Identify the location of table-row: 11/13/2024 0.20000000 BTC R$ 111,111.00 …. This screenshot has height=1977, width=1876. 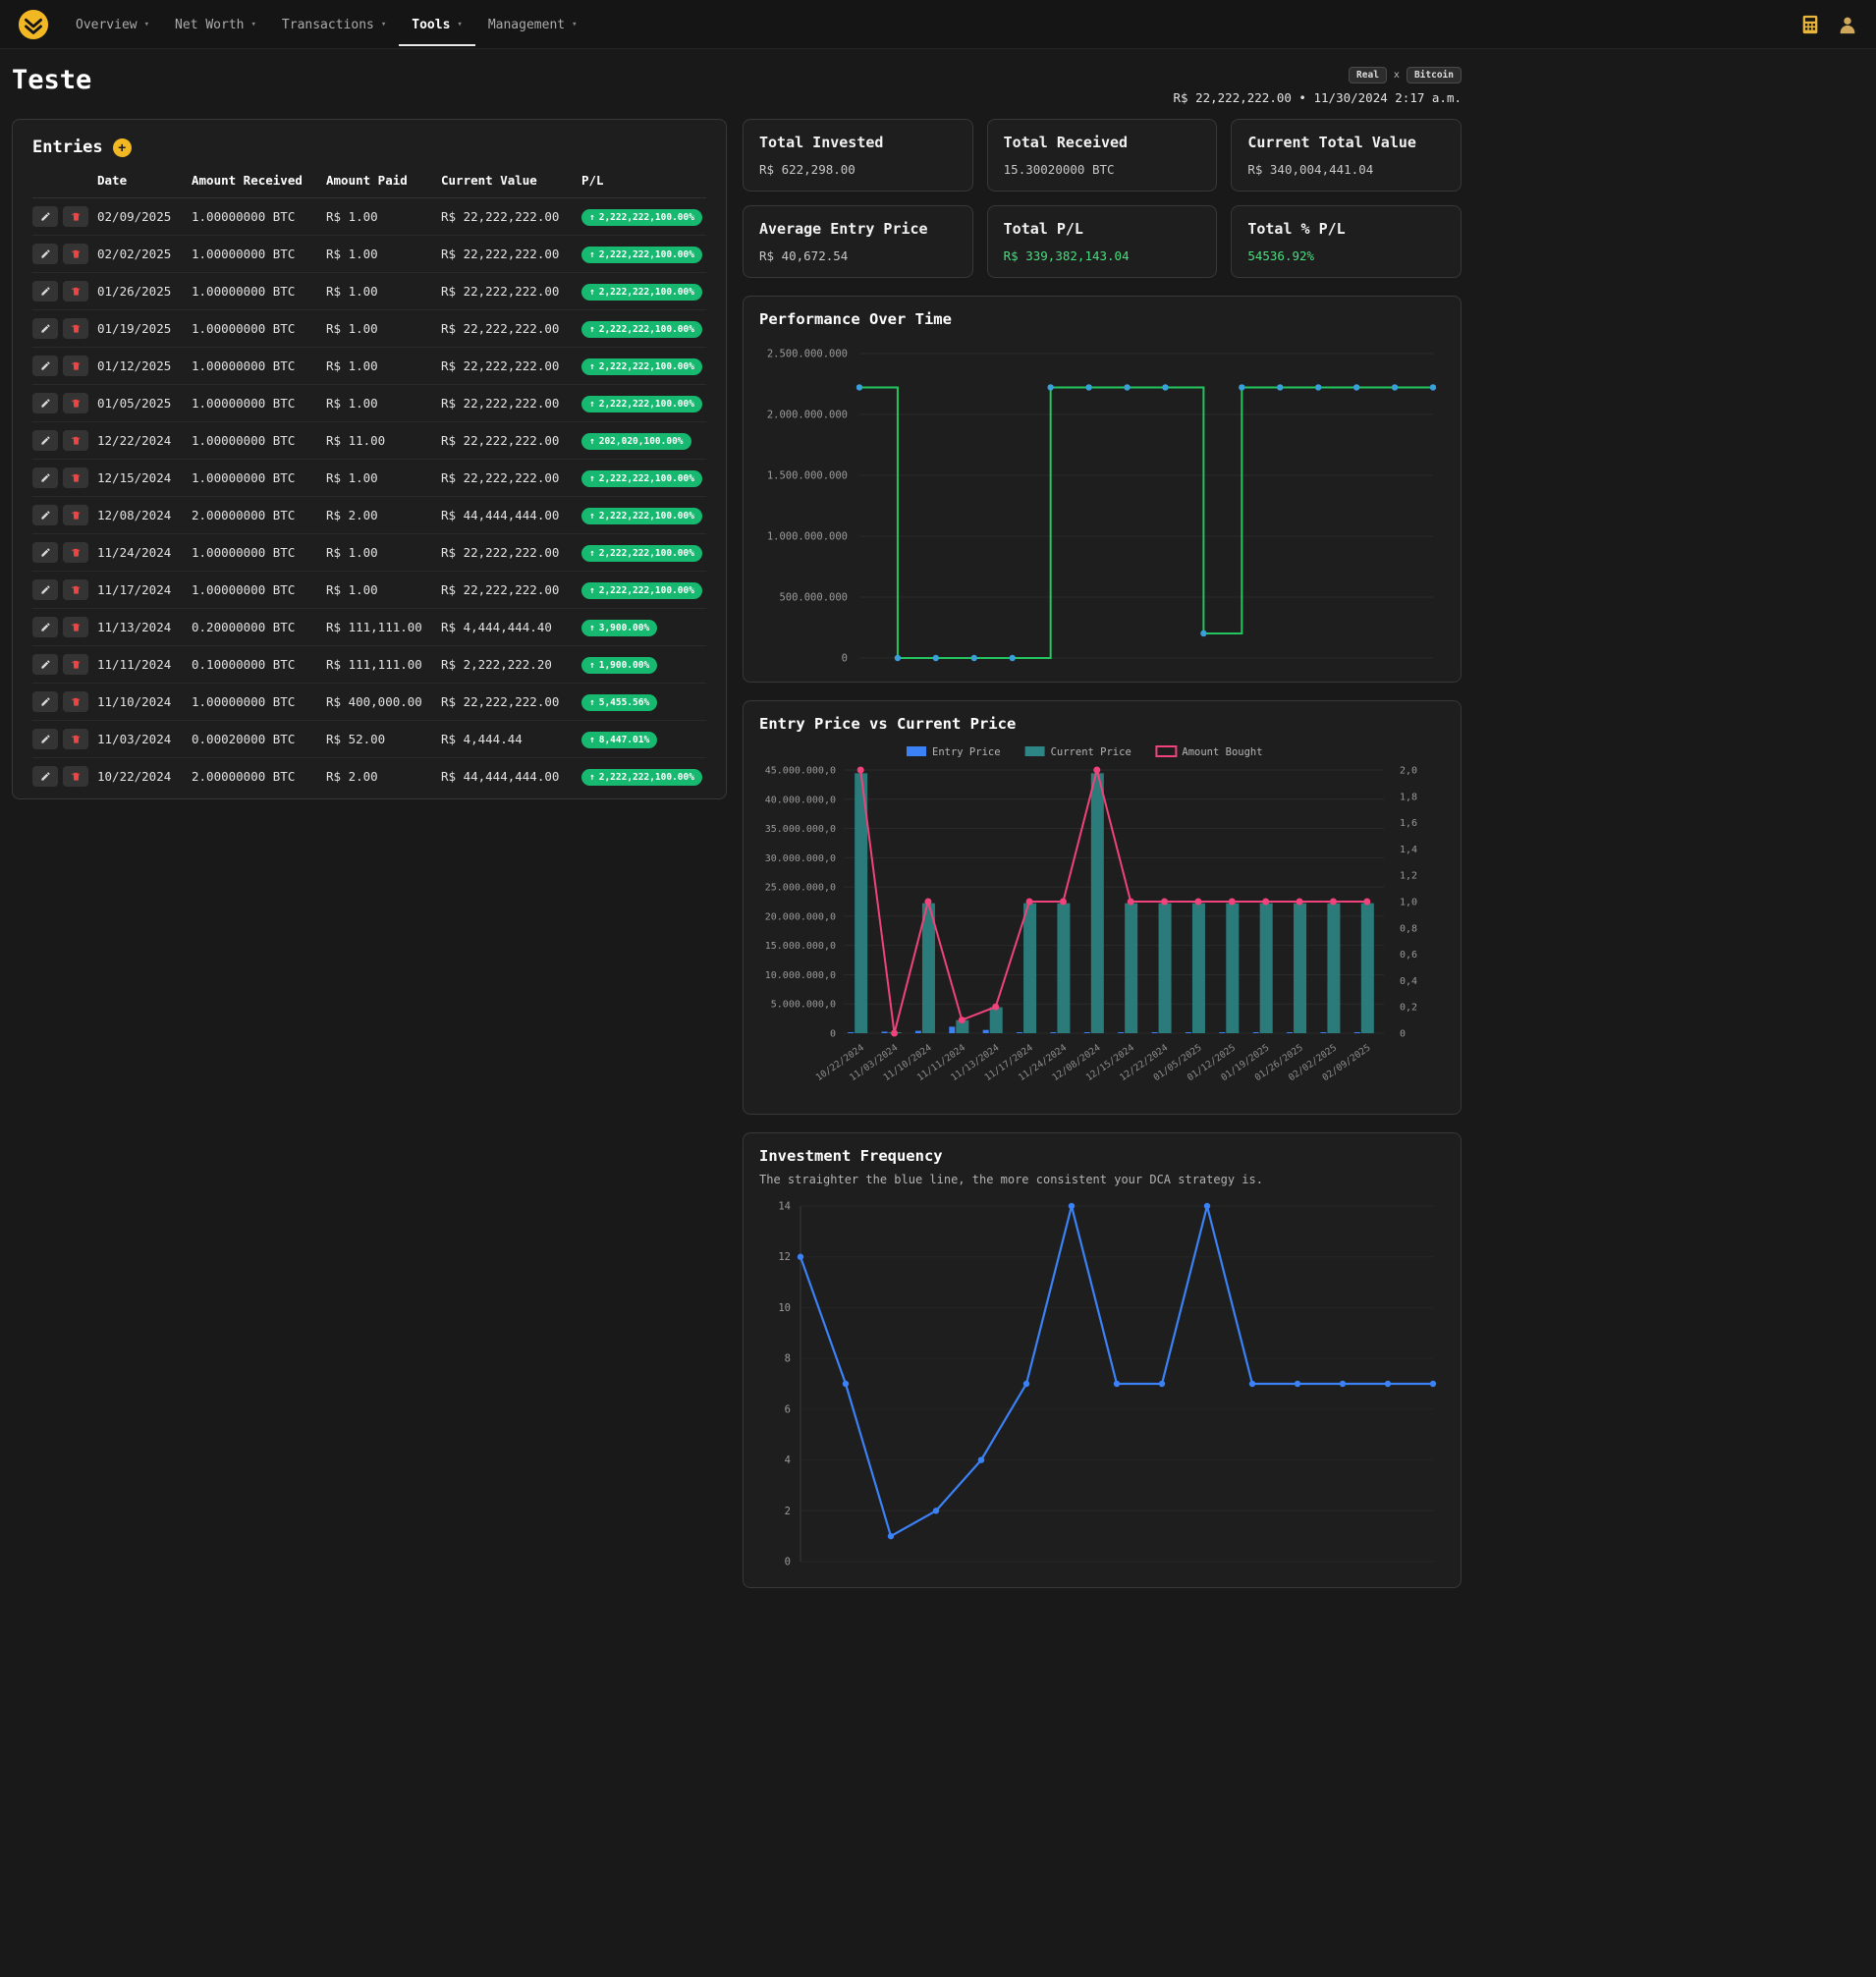
(369, 627).